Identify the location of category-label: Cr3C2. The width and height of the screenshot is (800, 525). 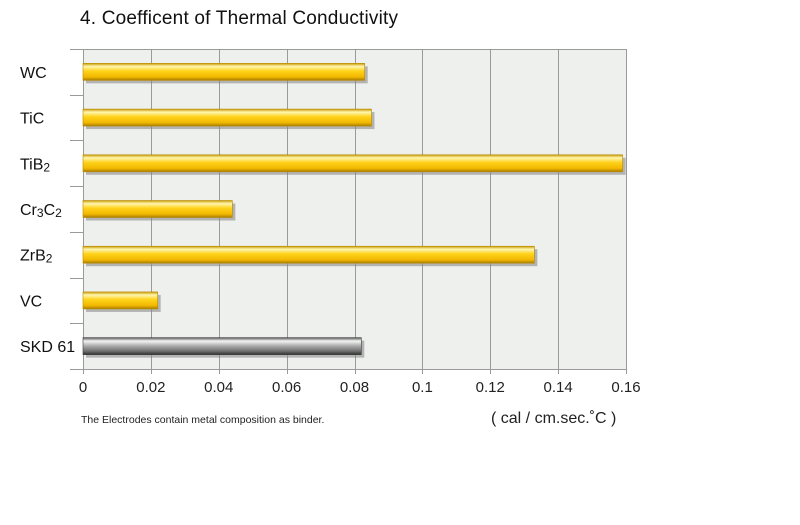
(41, 211).